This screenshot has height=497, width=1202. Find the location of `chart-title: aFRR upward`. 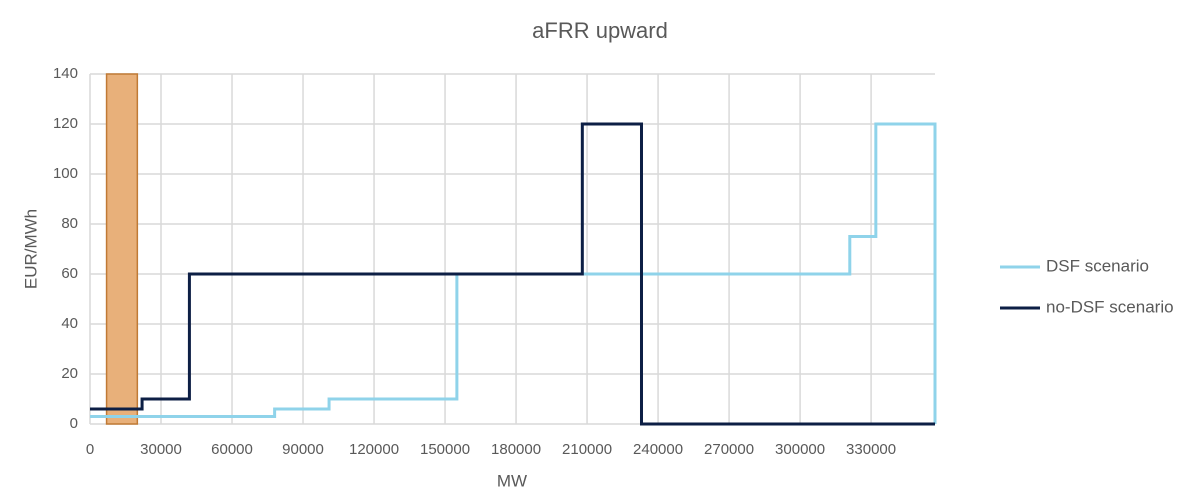

chart-title: aFRR upward is located at coordinates (600, 30).